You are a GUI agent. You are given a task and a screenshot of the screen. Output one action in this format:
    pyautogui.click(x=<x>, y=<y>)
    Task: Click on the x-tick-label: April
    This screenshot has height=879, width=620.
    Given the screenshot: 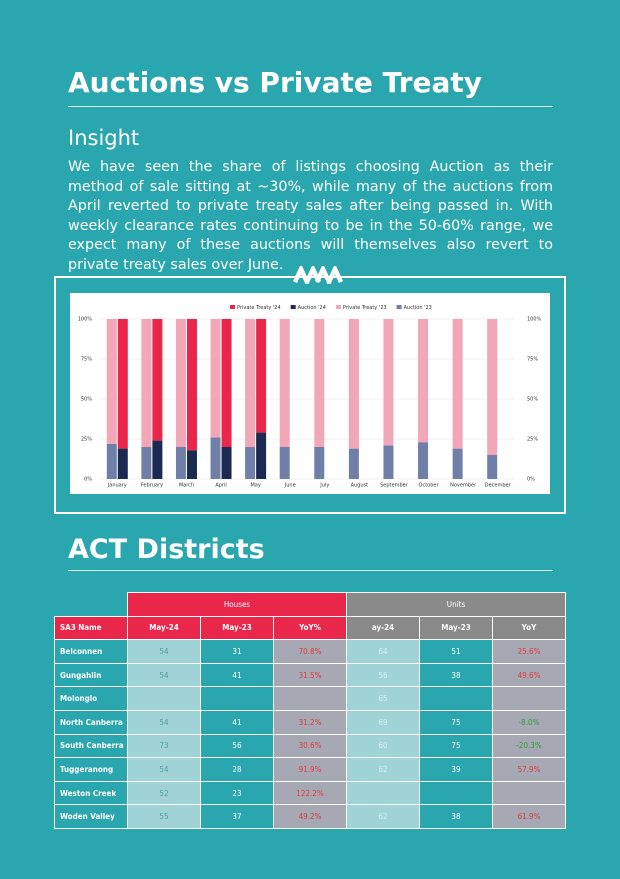 What is the action you would take?
    pyautogui.click(x=220, y=486)
    